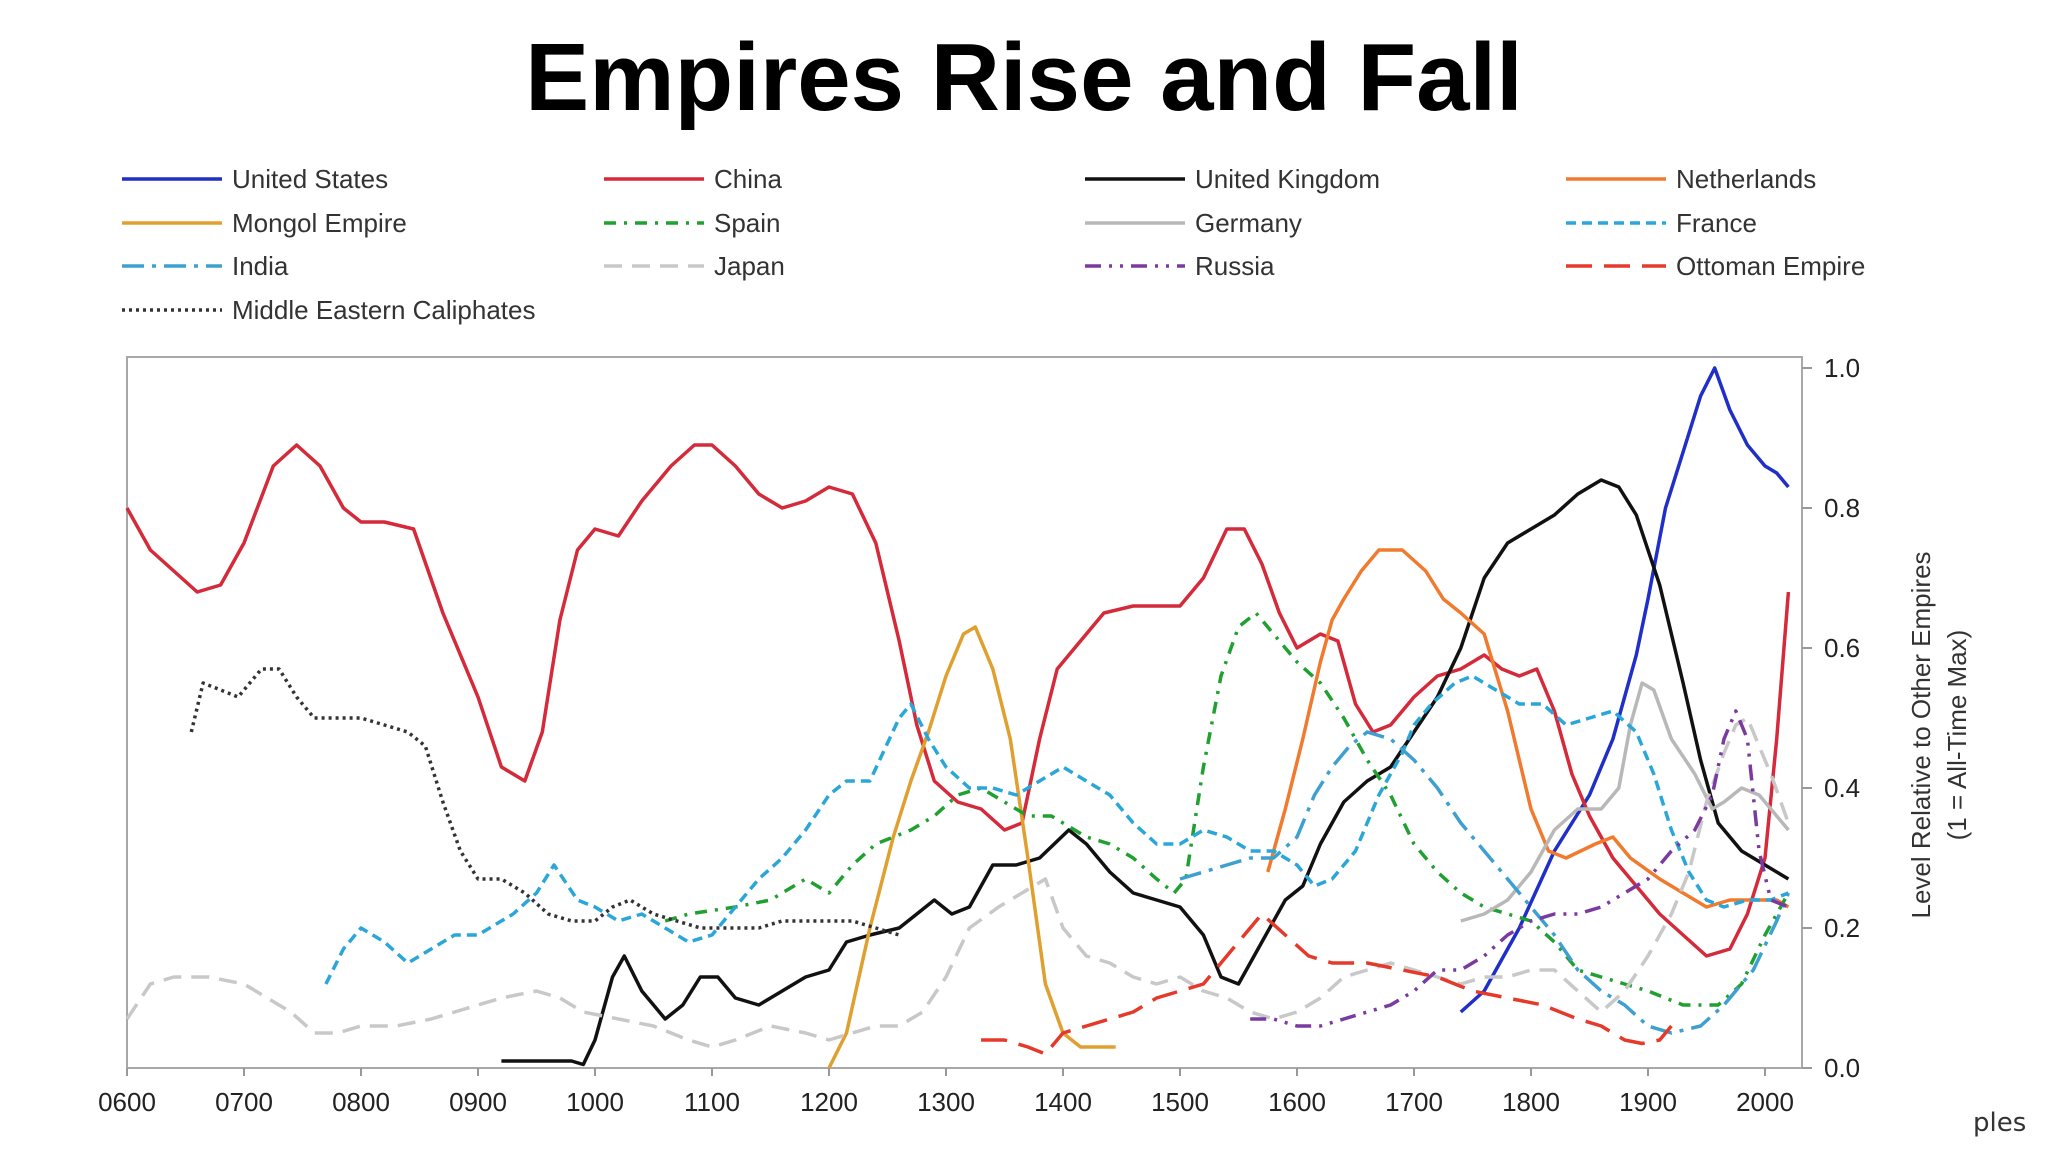 This screenshot has width=2048, height=1152. What do you see at coordinates (712, 1102) in the screenshot?
I see `x-tick-label: 1100` at bounding box center [712, 1102].